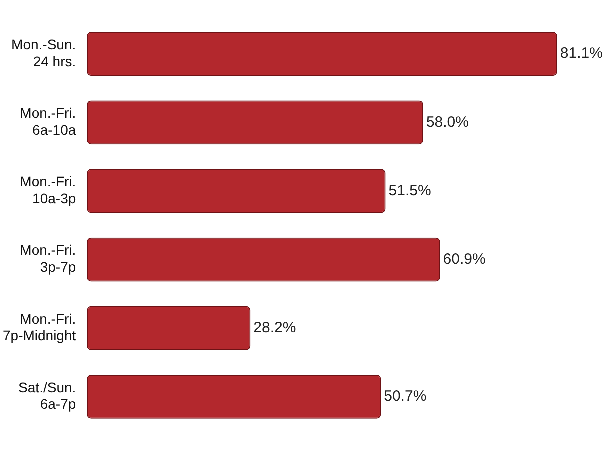 This screenshot has height=451, width=613. I want to click on y-tick-label: Mon.-Fri. 3p-7p, so click(48, 259).